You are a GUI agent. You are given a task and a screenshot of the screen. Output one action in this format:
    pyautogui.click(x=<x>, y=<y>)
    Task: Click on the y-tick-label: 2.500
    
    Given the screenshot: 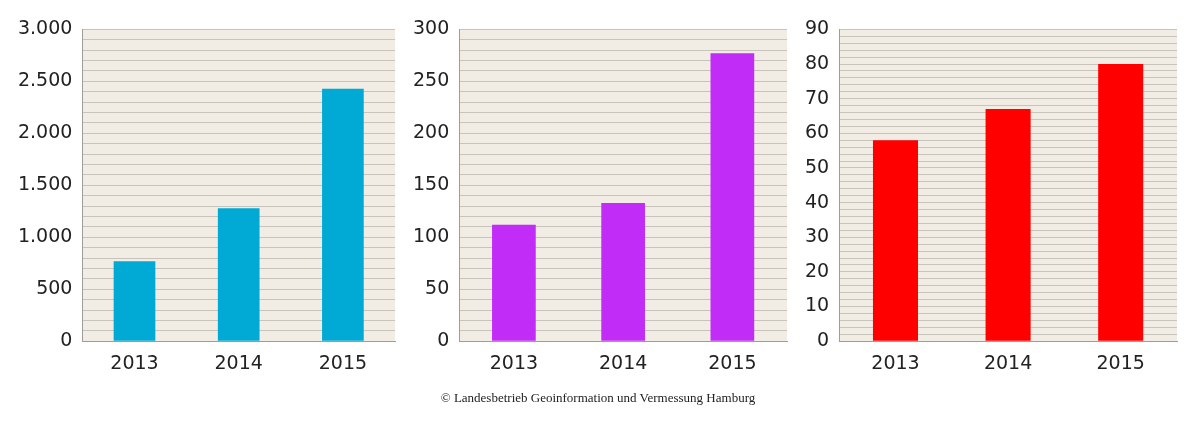 What is the action you would take?
    pyautogui.click(x=45, y=79)
    